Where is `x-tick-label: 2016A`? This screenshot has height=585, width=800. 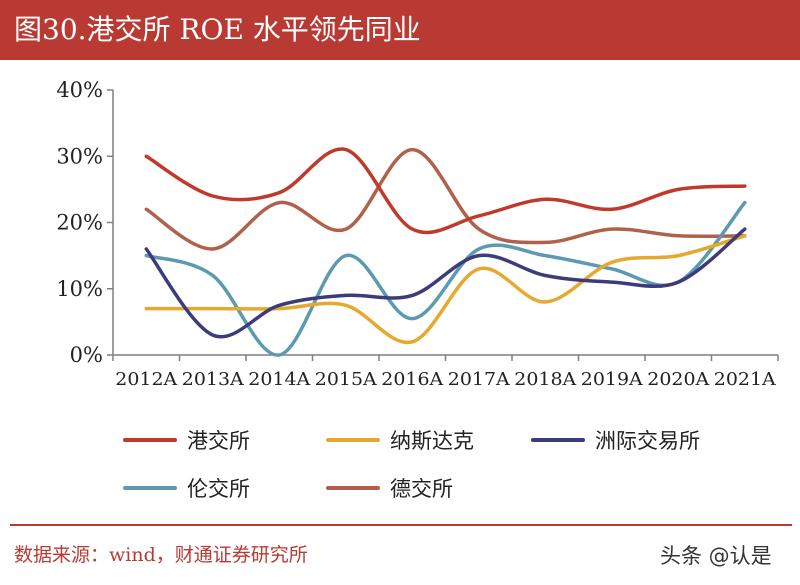 x-tick-label: 2016A is located at coordinates (412, 379).